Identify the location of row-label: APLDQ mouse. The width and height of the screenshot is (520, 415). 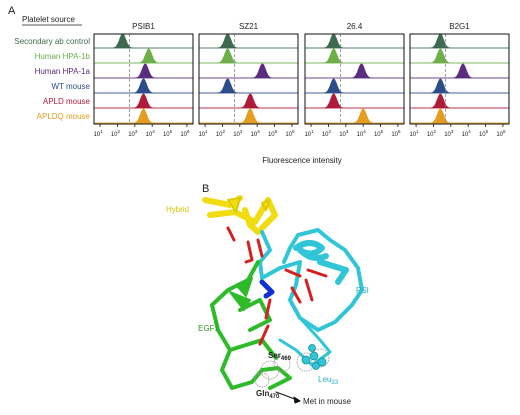
(64, 116).